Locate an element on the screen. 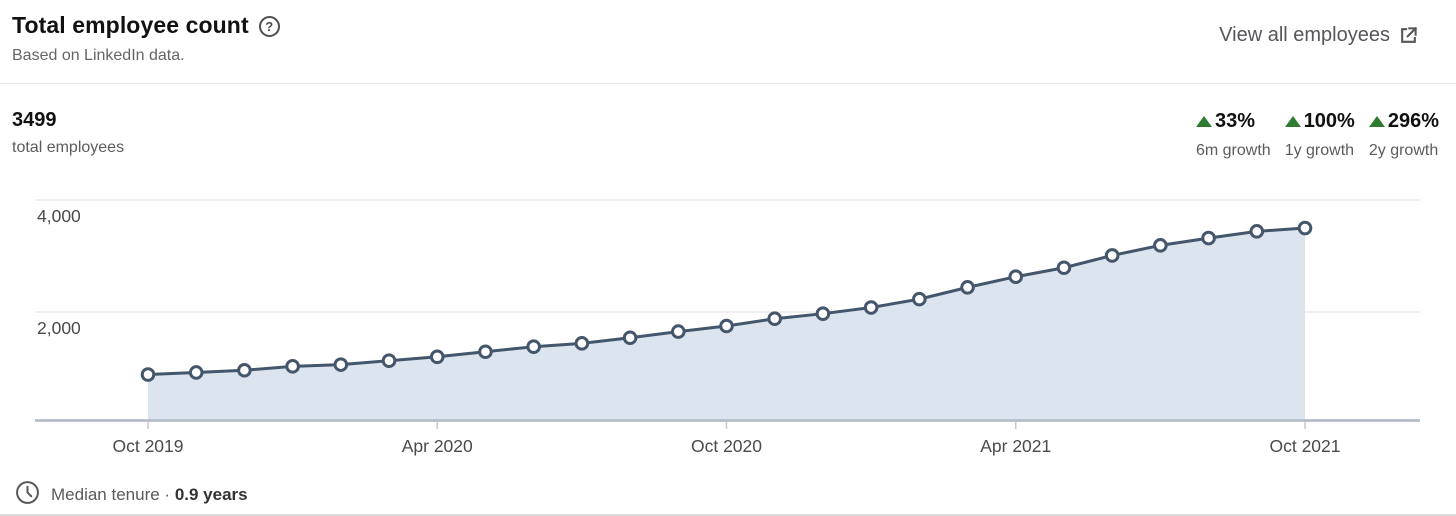  x-axis-label: Oct 2021 is located at coordinates (1304, 446).